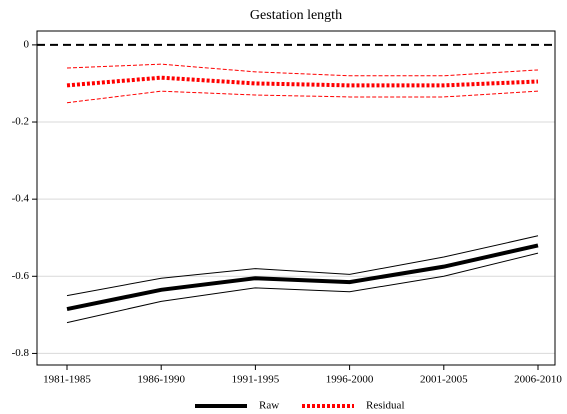 Image resolution: width=567 pixels, height=414 pixels. Describe the element at coordinates (21, 353) in the screenshot. I see `y-tick-label: -0.8` at that location.